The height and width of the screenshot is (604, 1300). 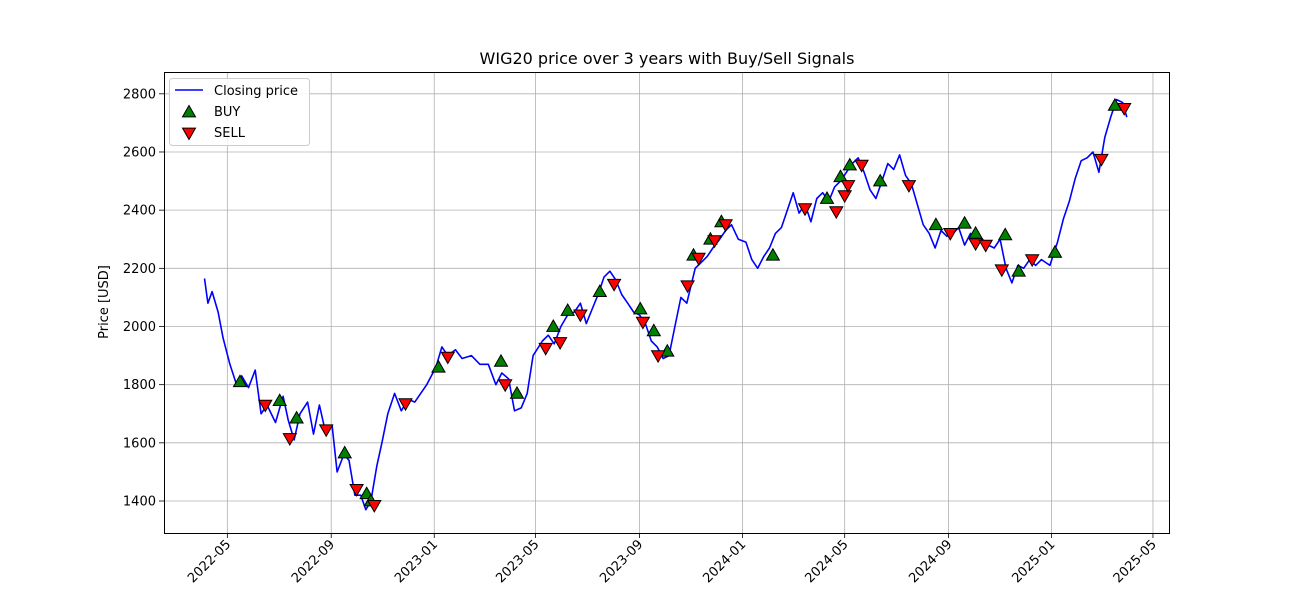 What do you see at coordinates (230, 133) in the screenshot?
I see `legend-label-sell: SELL` at bounding box center [230, 133].